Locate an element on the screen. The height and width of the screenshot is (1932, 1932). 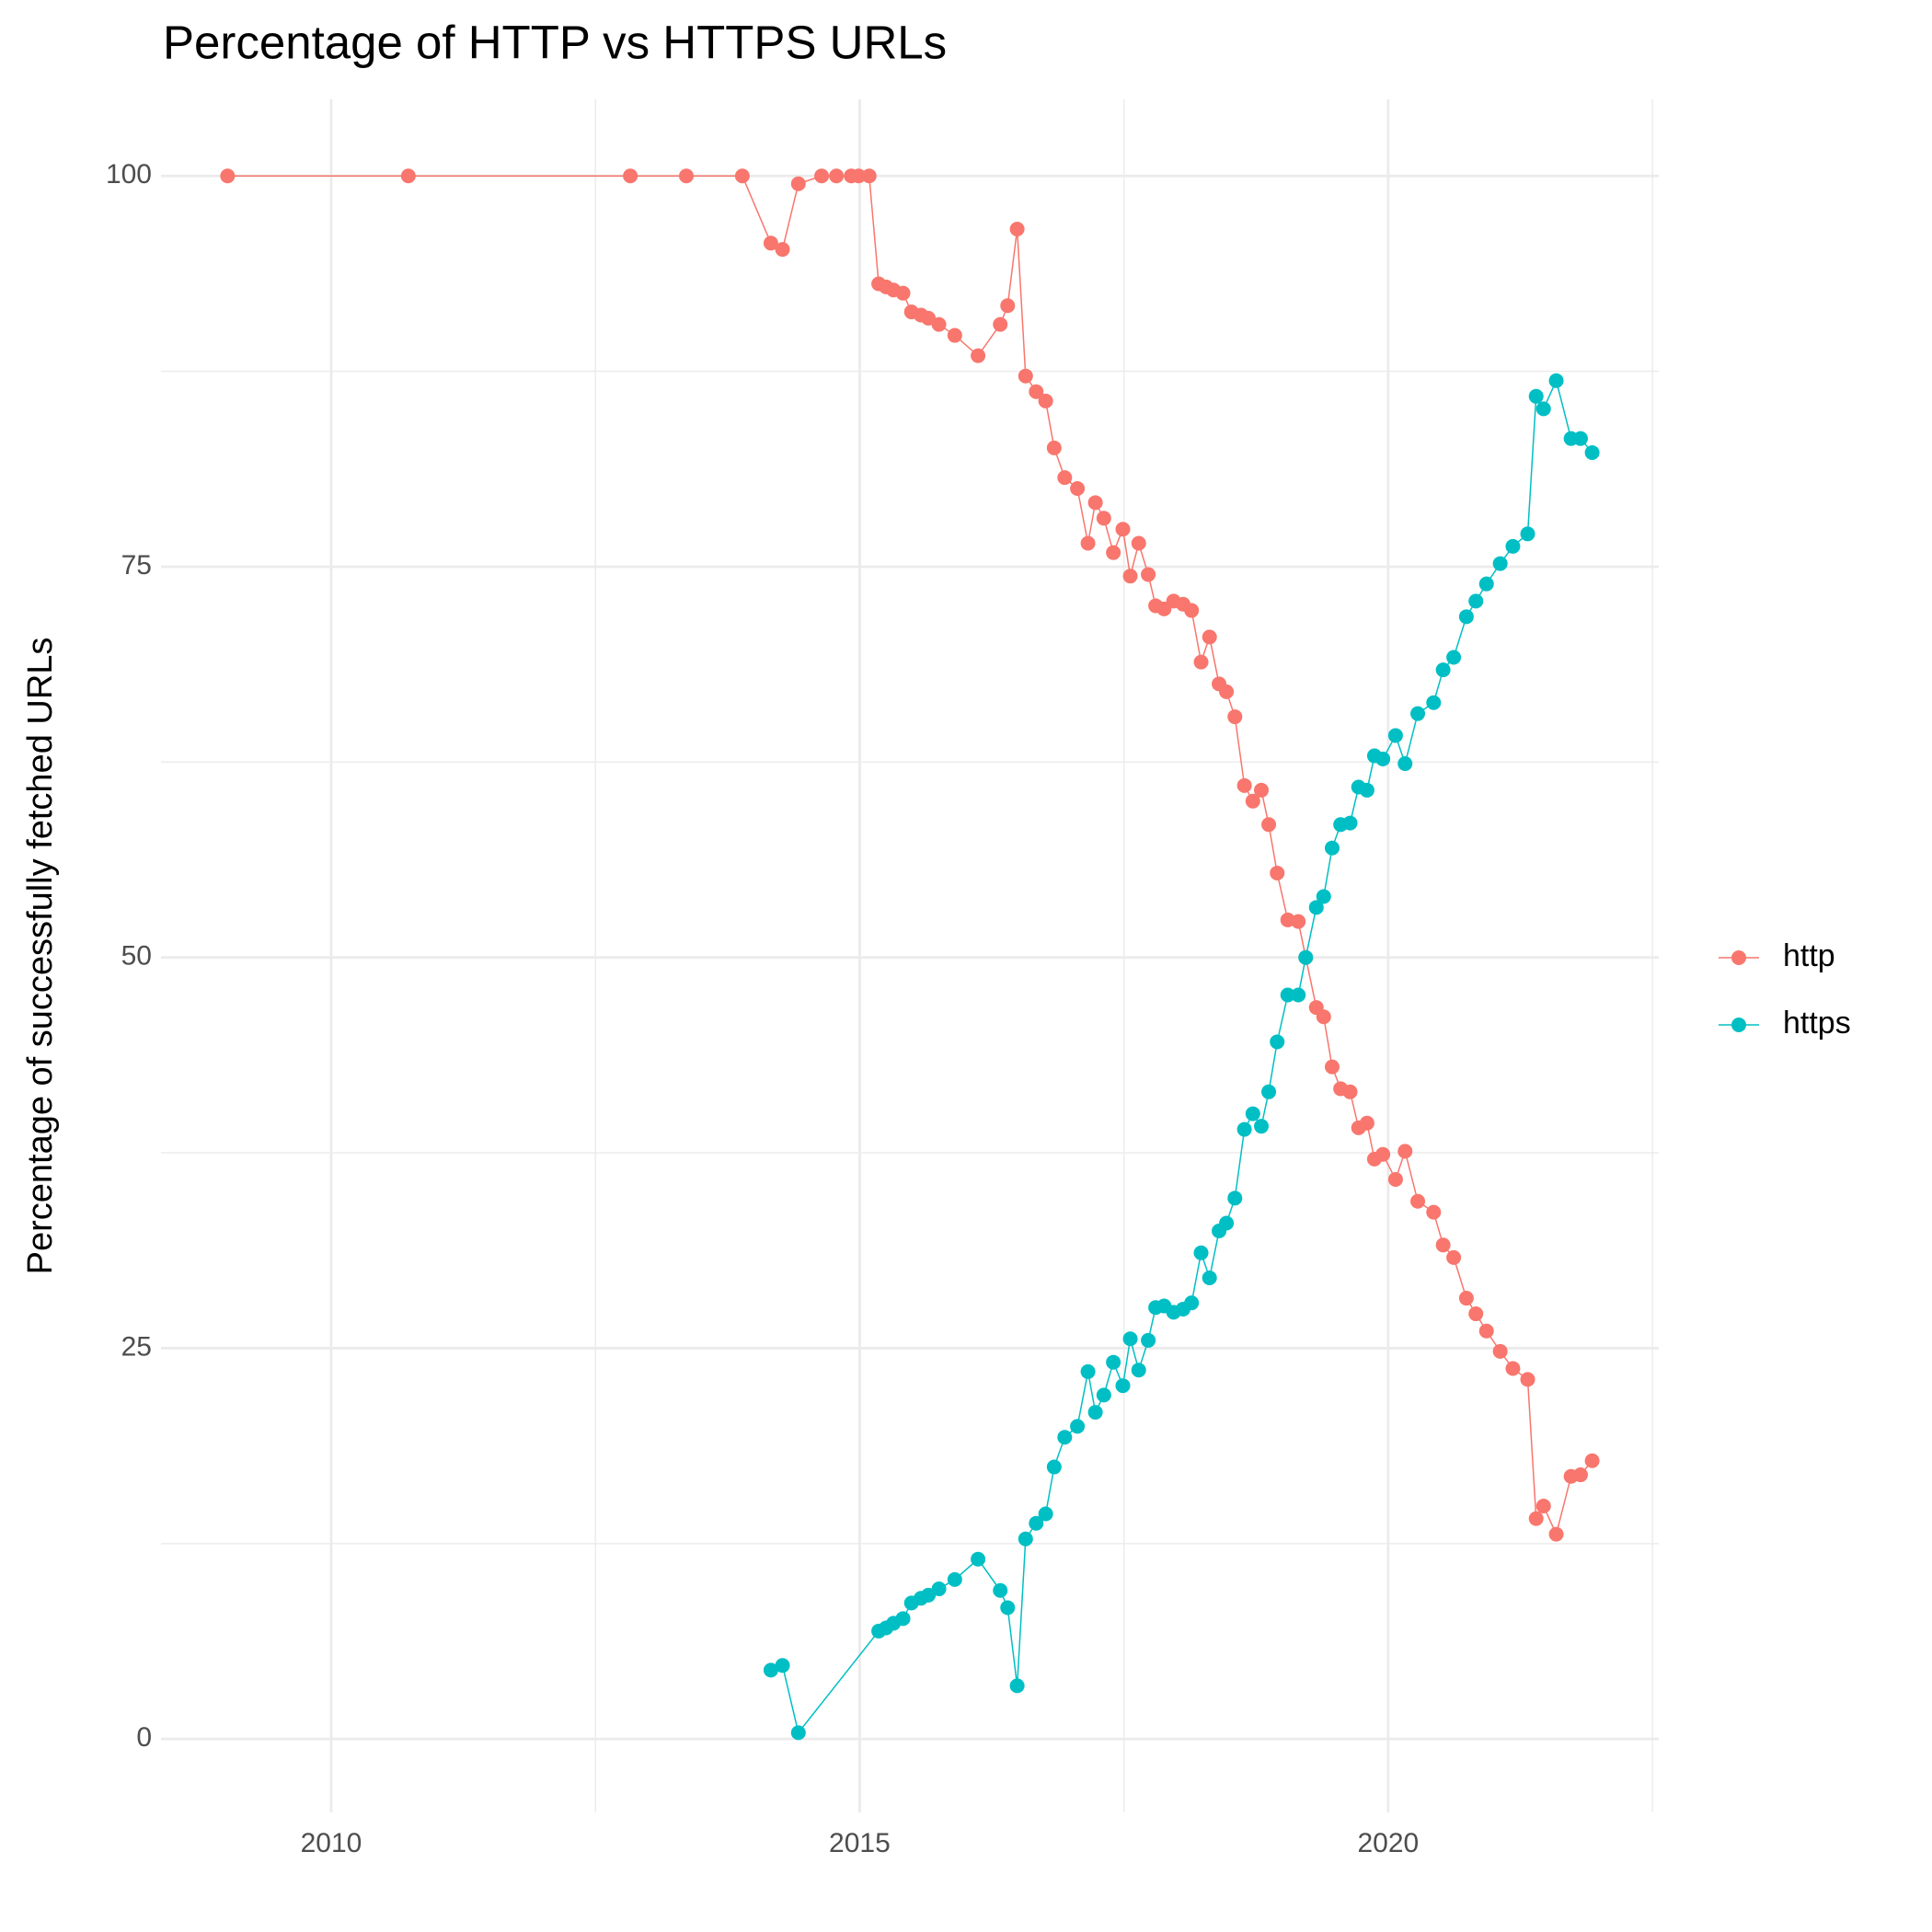
y-tick-label: 100 is located at coordinates (129, 174).